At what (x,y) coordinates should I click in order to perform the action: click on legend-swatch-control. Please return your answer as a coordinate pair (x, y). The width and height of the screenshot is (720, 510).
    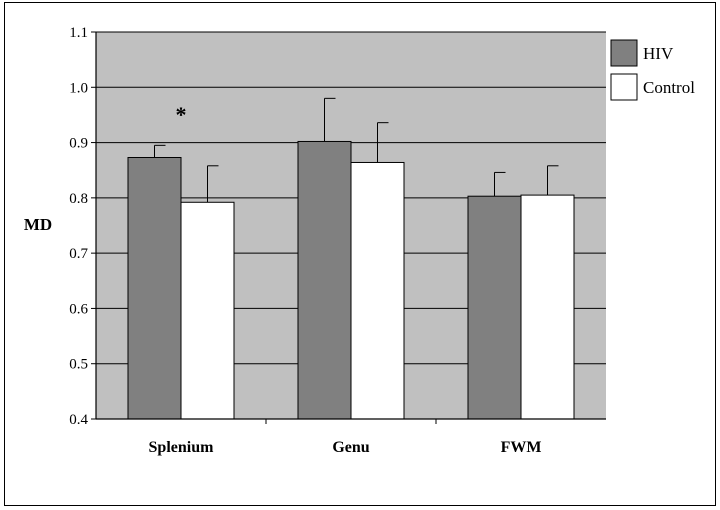
    Looking at the image, I should click on (624, 87).